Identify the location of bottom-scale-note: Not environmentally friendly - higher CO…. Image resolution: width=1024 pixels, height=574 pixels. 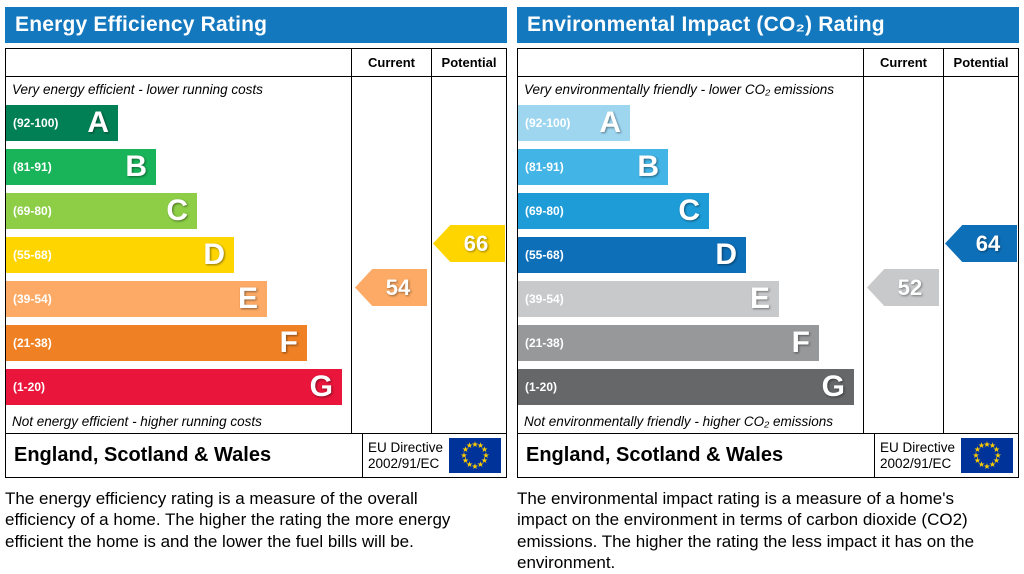
(679, 421).